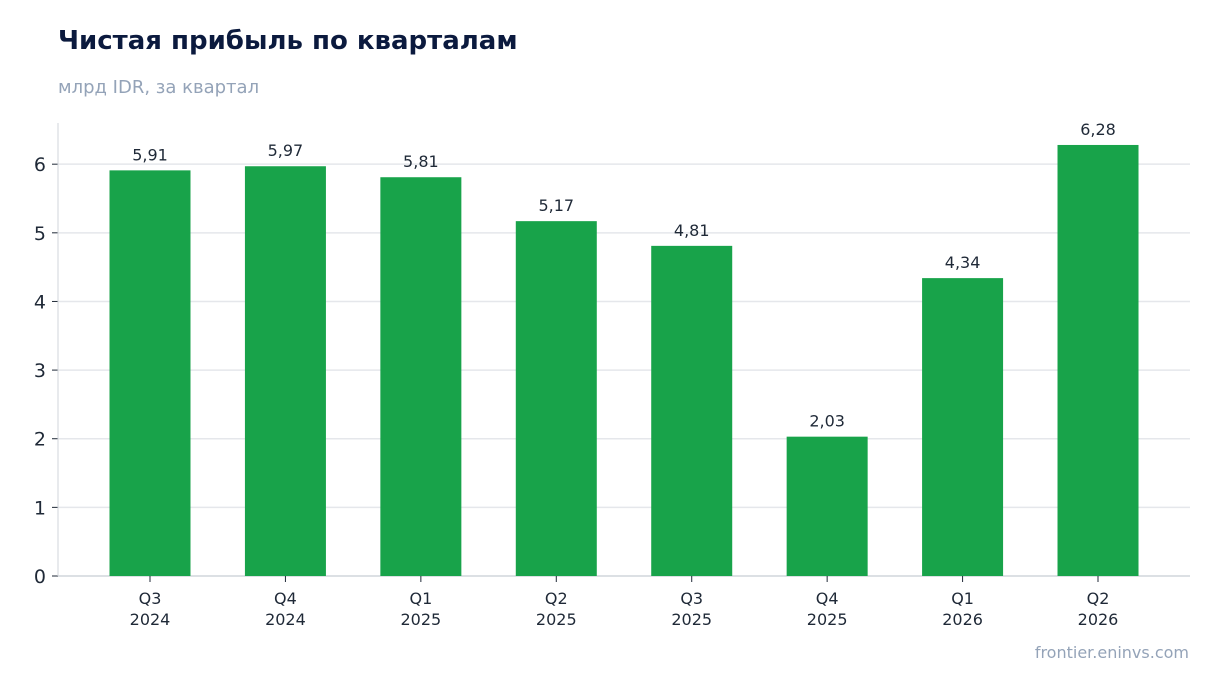 The image size is (1220, 693). I want to click on bar-value-label: 5,97, so click(286, 150).